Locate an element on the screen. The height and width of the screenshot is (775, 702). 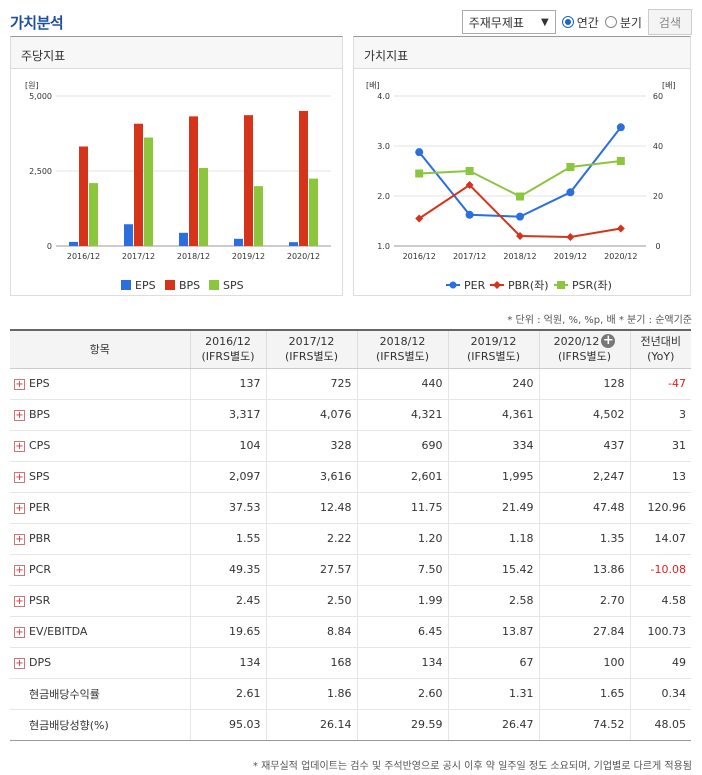
row-label: + PCR is located at coordinates (100, 570).